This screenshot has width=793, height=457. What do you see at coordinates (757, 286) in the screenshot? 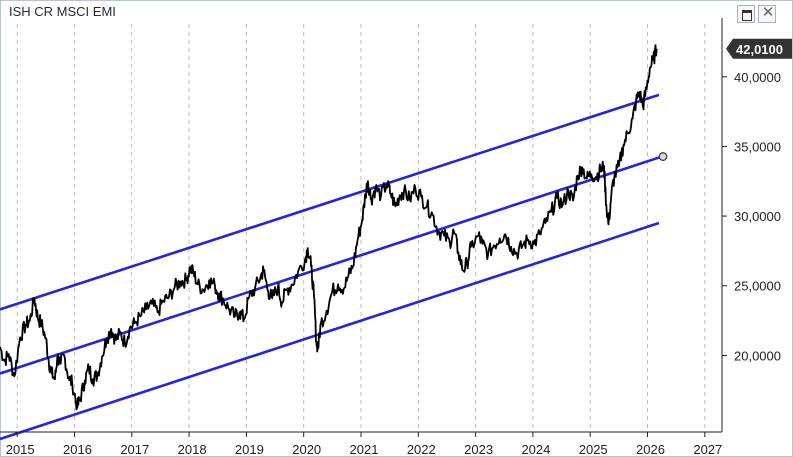
I see `y-tick-label: 25,0000` at bounding box center [757, 286].